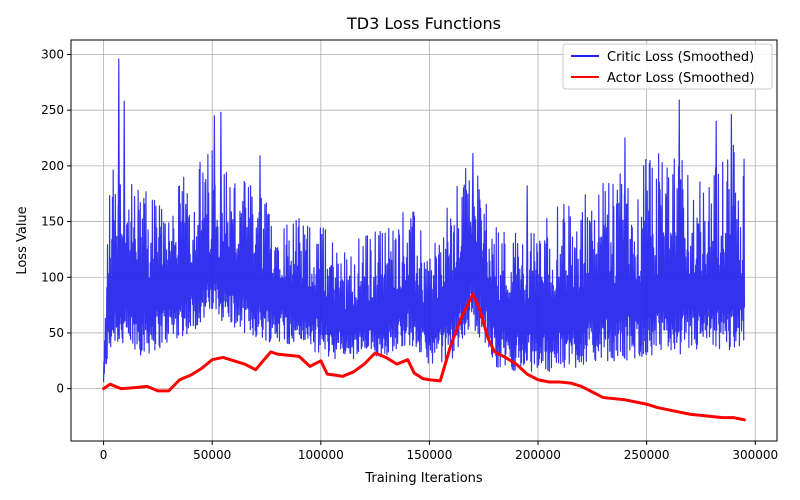 The height and width of the screenshot is (500, 800). I want to click on x-tick-label: 0, so click(104, 455).